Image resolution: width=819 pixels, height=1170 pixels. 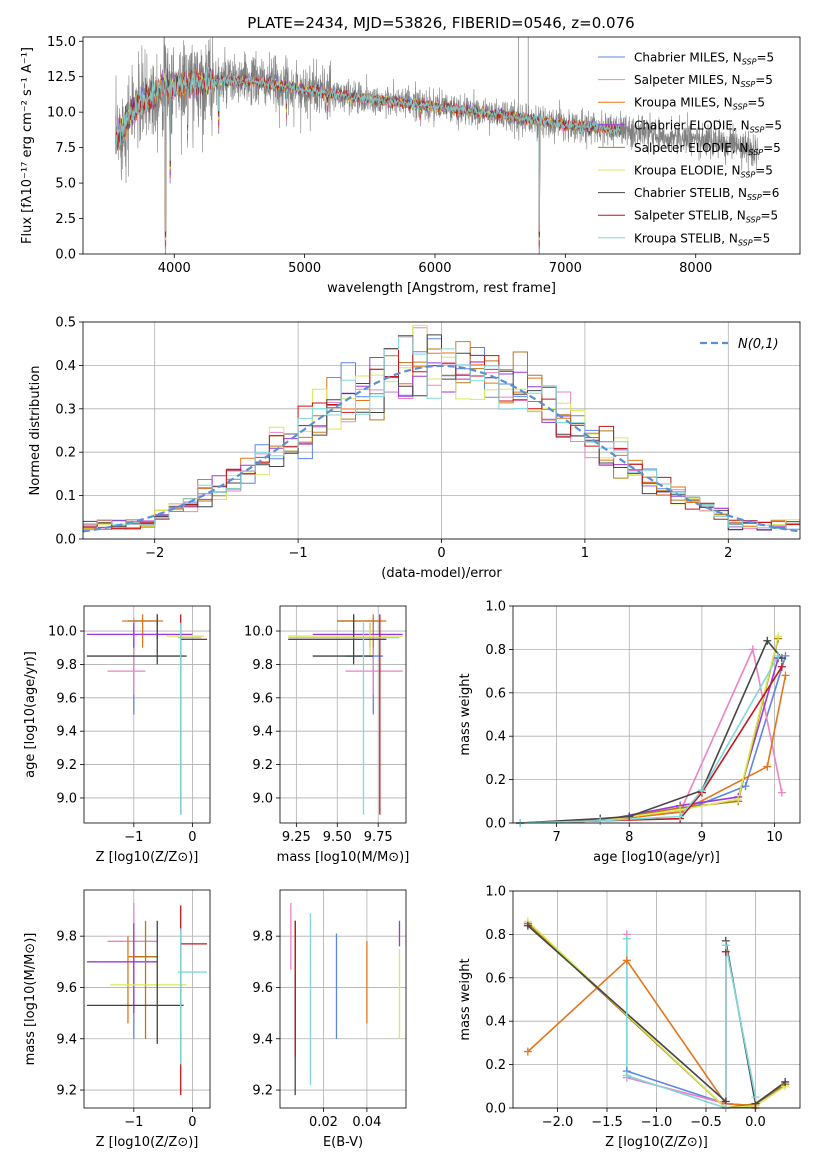 I want to click on legend-entry: Kroupa ELODIE, NSSP=5, so click(x=703, y=172).